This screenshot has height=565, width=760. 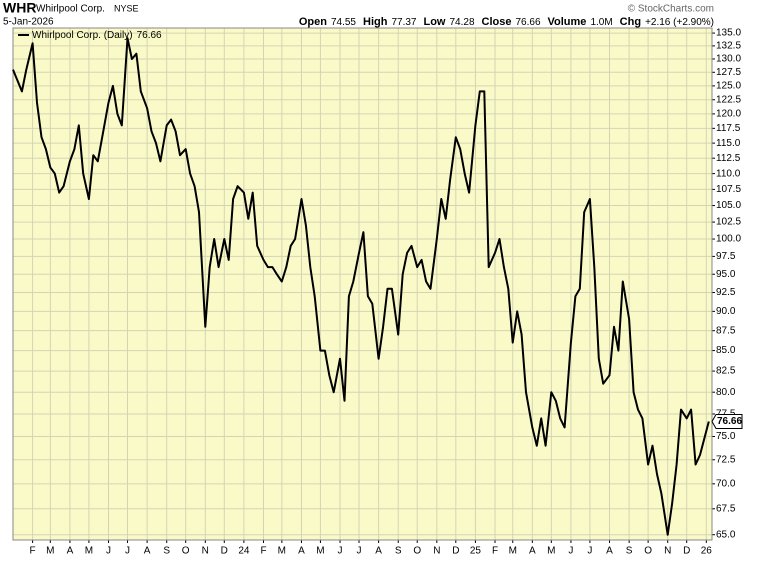 What do you see at coordinates (375, 22) in the screenshot?
I see `quote-label: High` at bounding box center [375, 22].